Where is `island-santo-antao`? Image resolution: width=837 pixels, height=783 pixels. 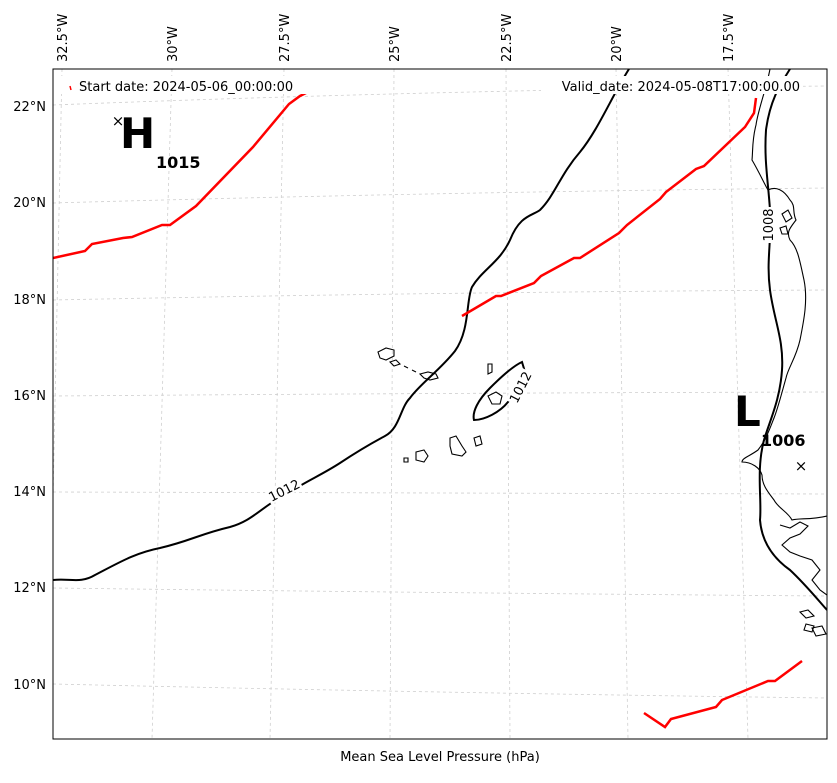
island-santo-antao is located at coordinates (386, 354).